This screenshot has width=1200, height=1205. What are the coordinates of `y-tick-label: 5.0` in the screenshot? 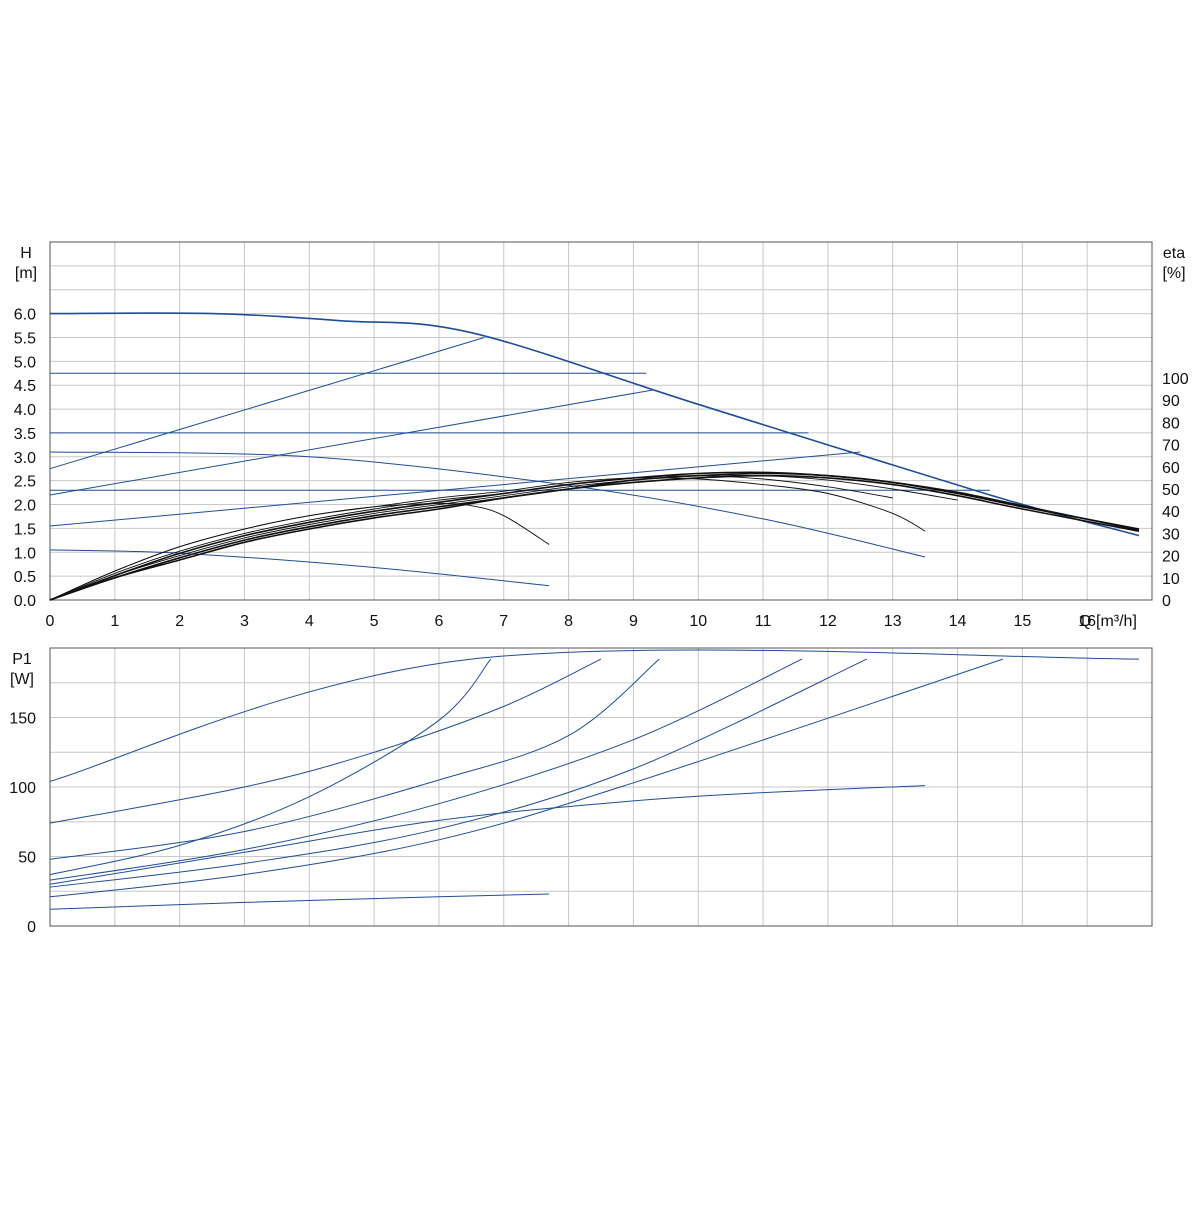 It's located at (25, 362).